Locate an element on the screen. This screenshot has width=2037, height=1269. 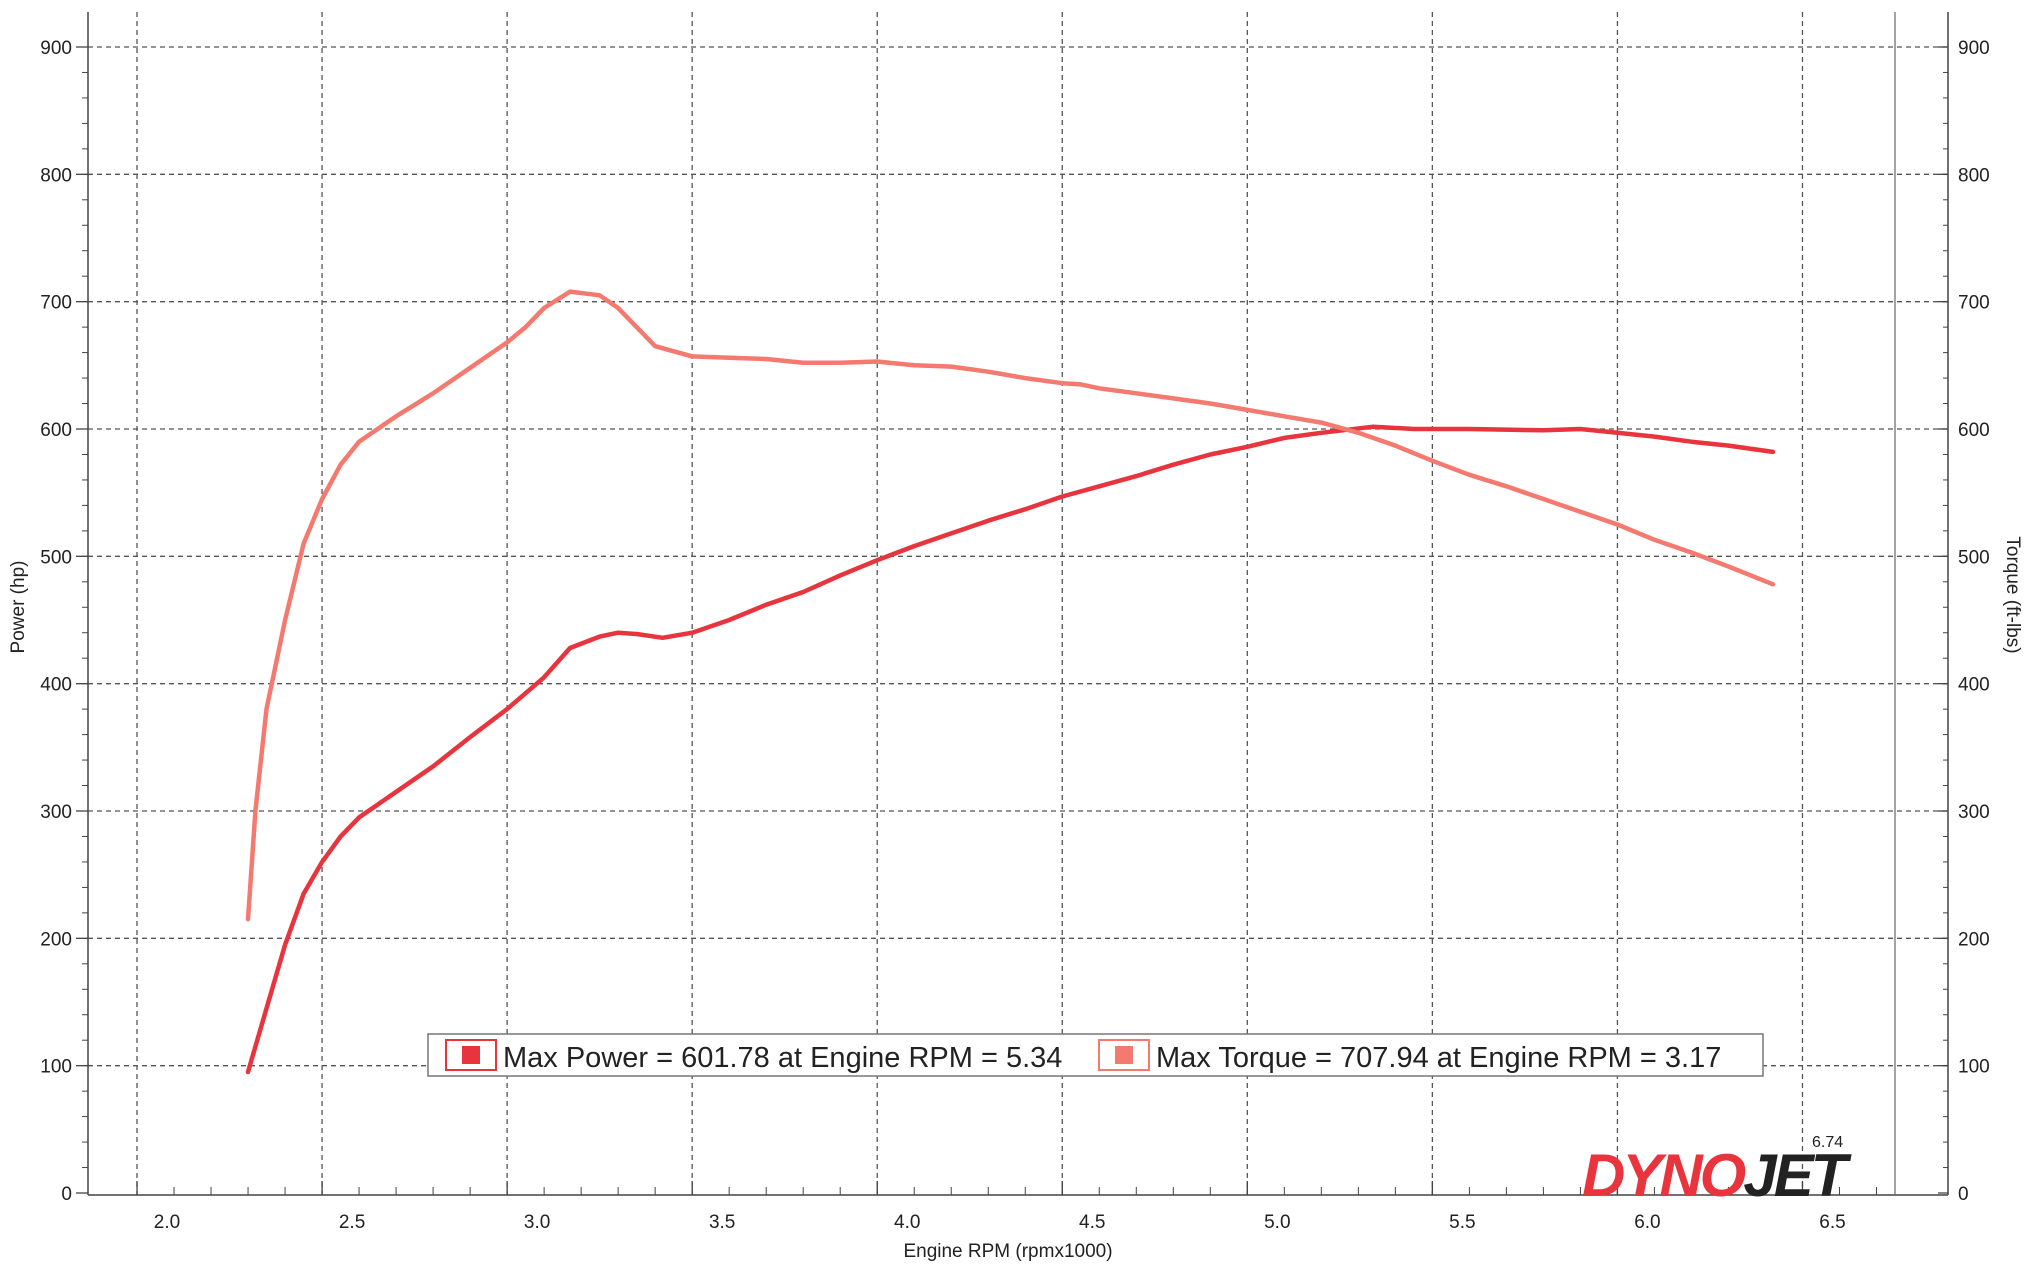
y-right-tick-label: 400 is located at coordinates (1974, 685).